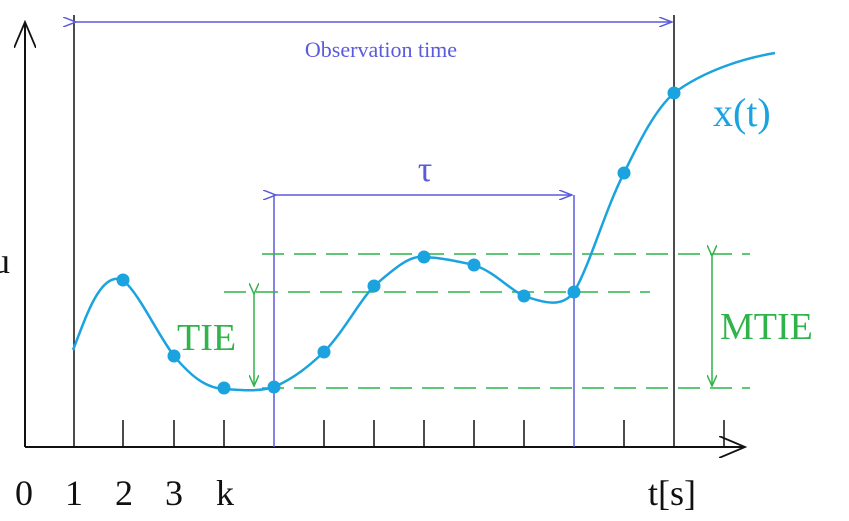  I want to click on tie-label: TIE, so click(206, 338).